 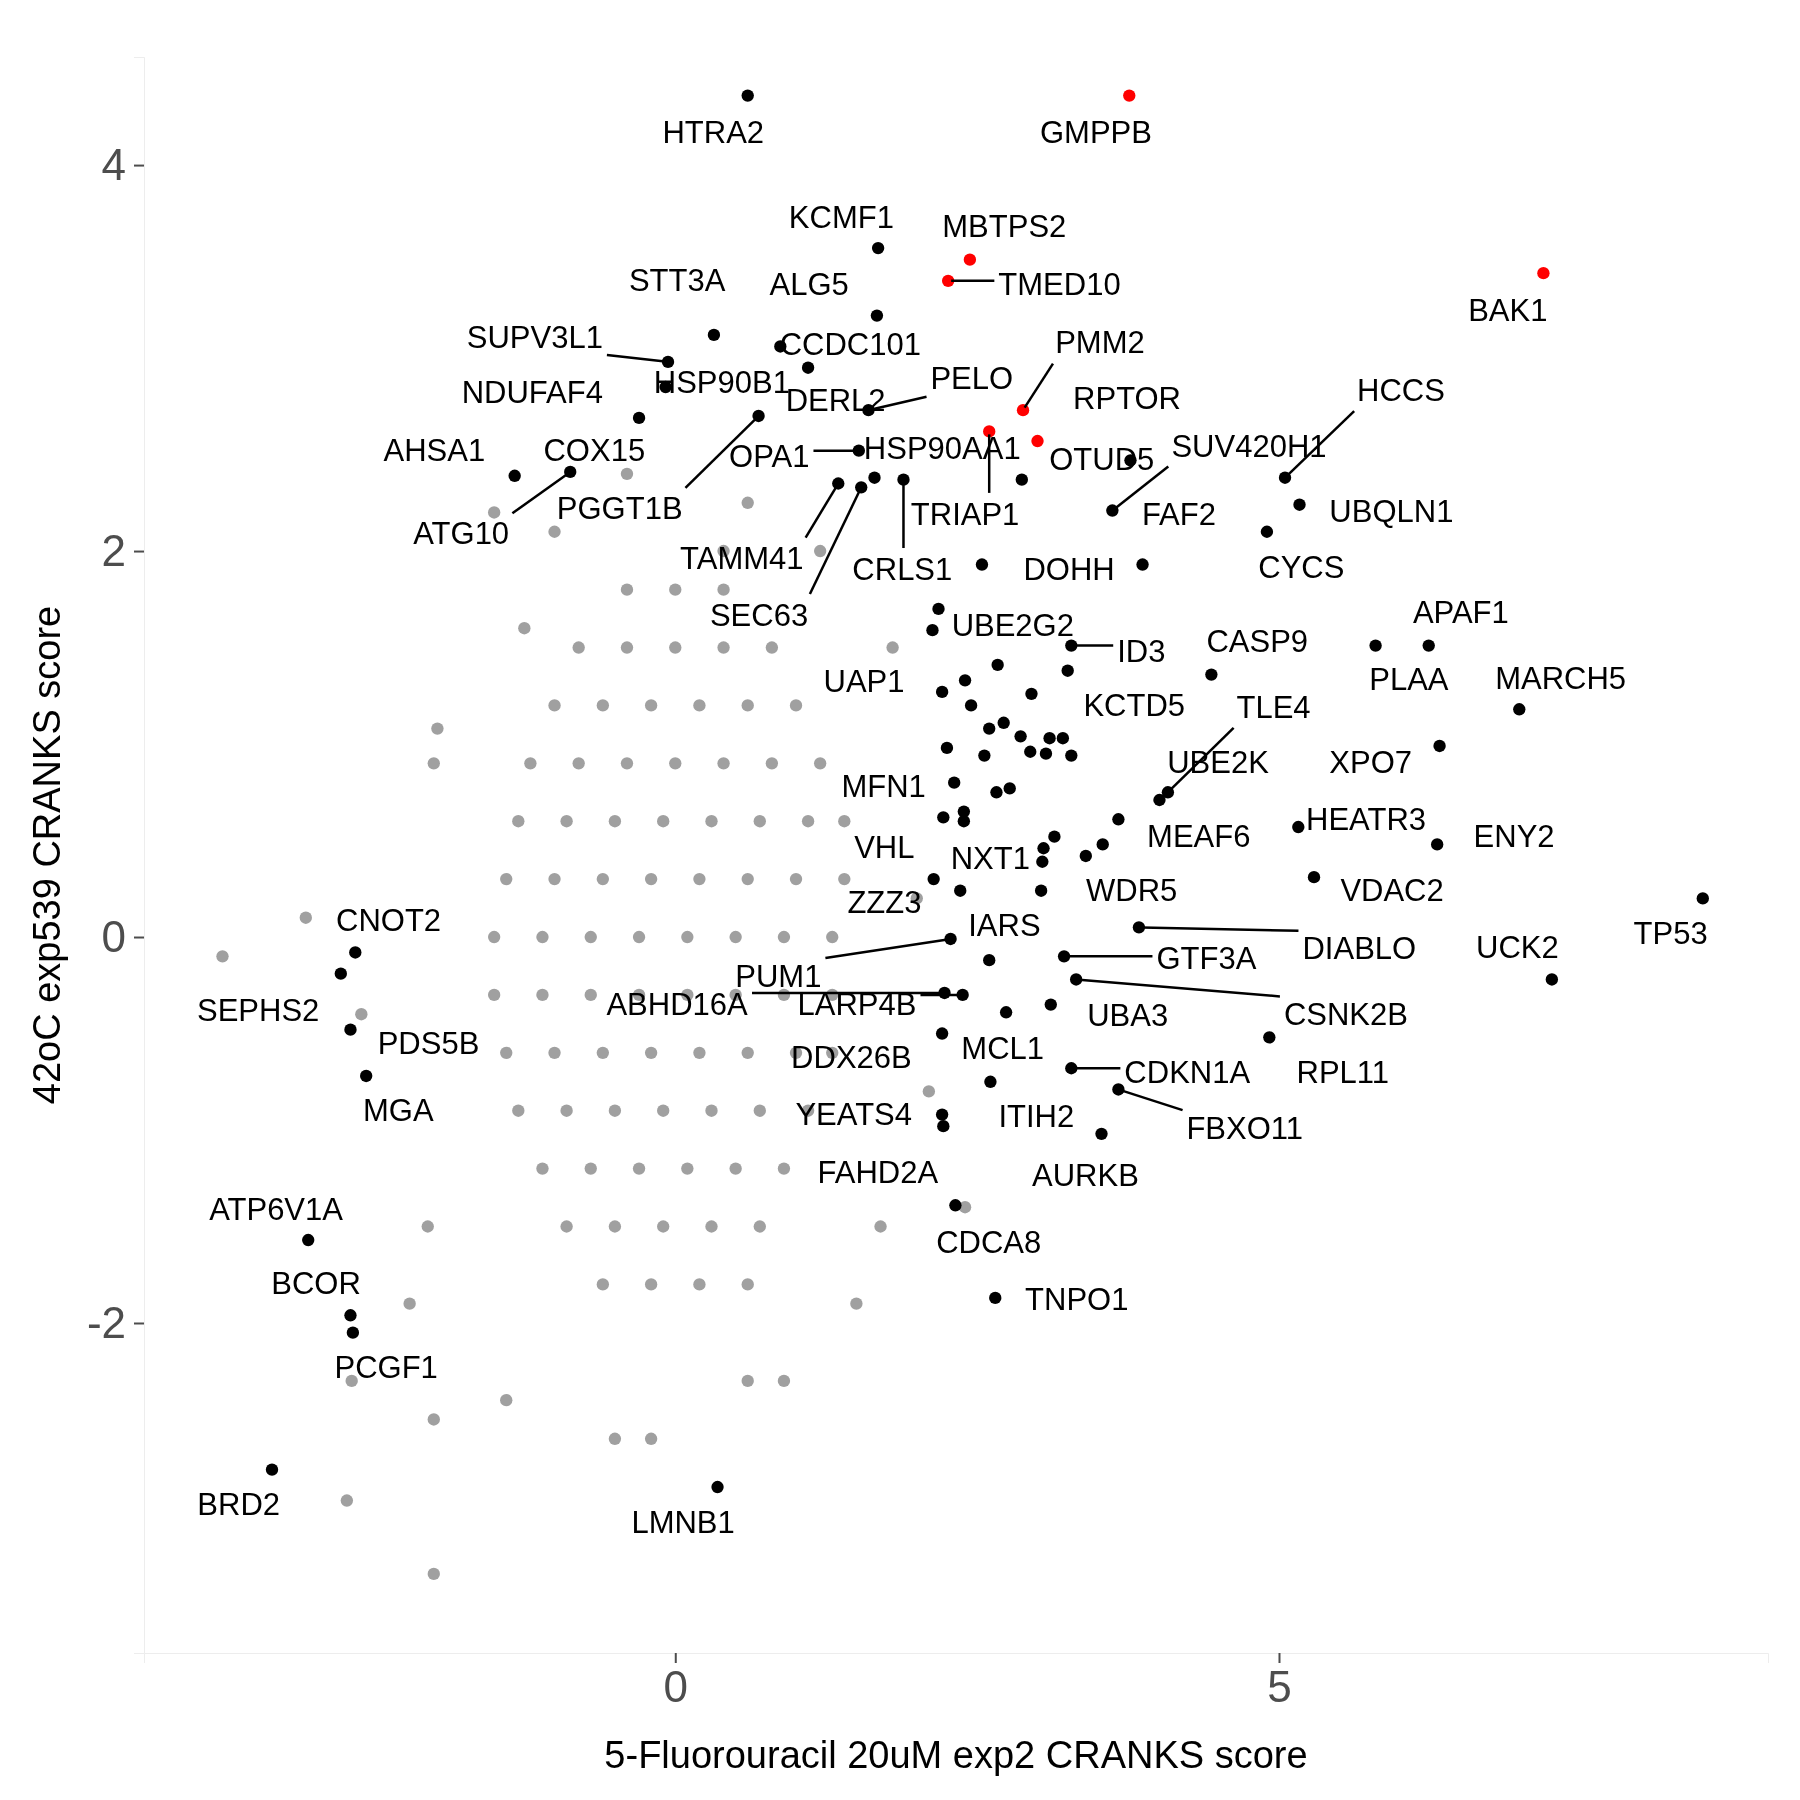 What do you see at coordinates (594, 450) in the screenshot?
I see `annotation: COX15` at bounding box center [594, 450].